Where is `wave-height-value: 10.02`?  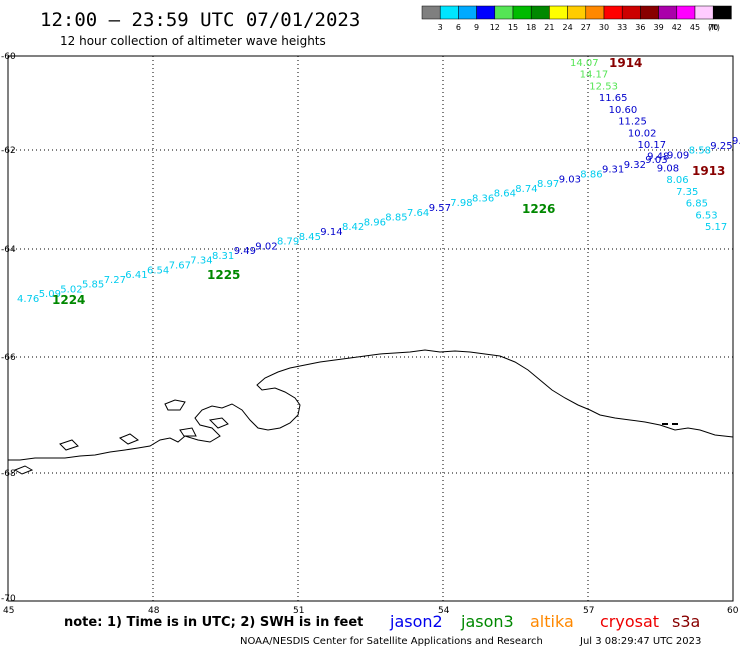 wave-height-value: 10.02 is located at coordinates (642, 133).